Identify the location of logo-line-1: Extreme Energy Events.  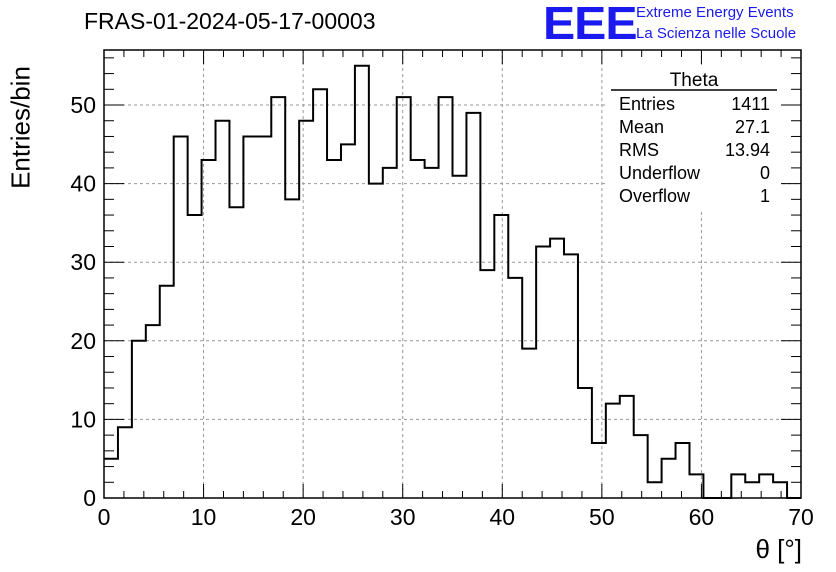
(715, 12).